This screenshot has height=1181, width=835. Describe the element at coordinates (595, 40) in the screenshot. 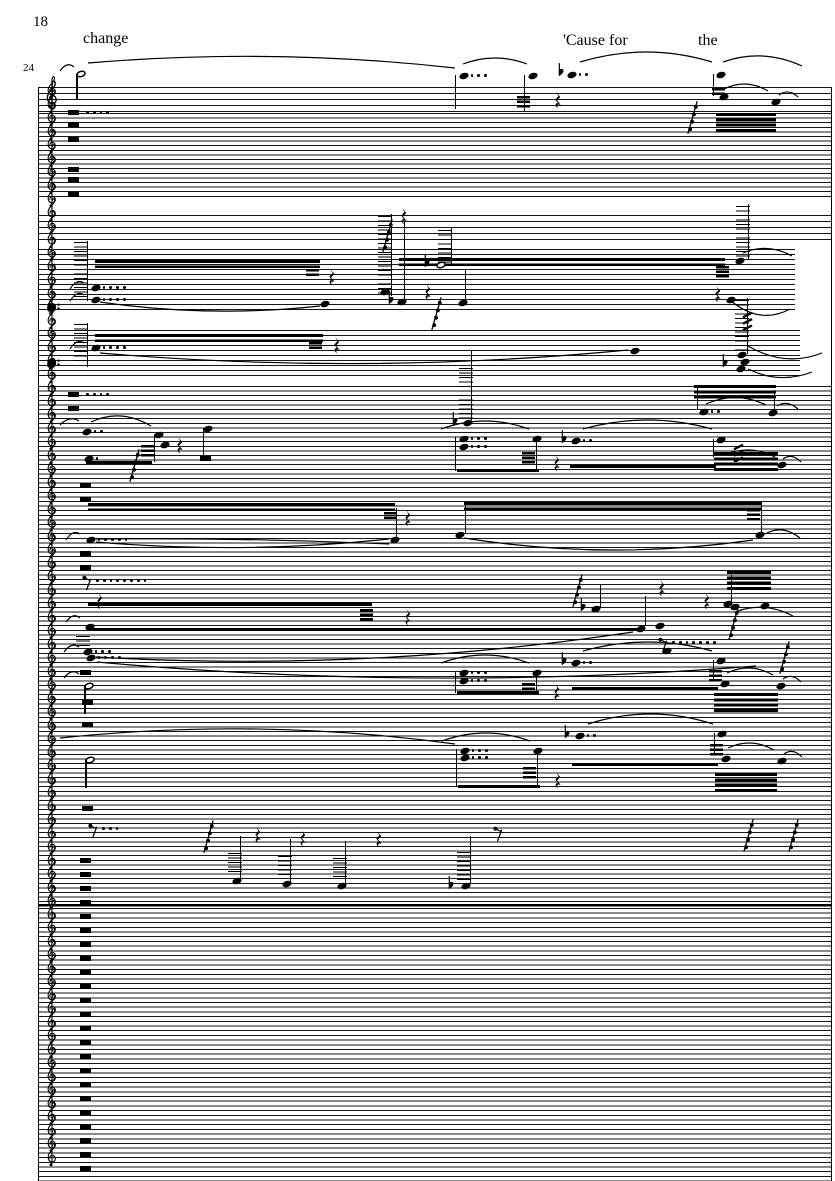

I see `lyric-cause-for: 'Cause for` at that location.